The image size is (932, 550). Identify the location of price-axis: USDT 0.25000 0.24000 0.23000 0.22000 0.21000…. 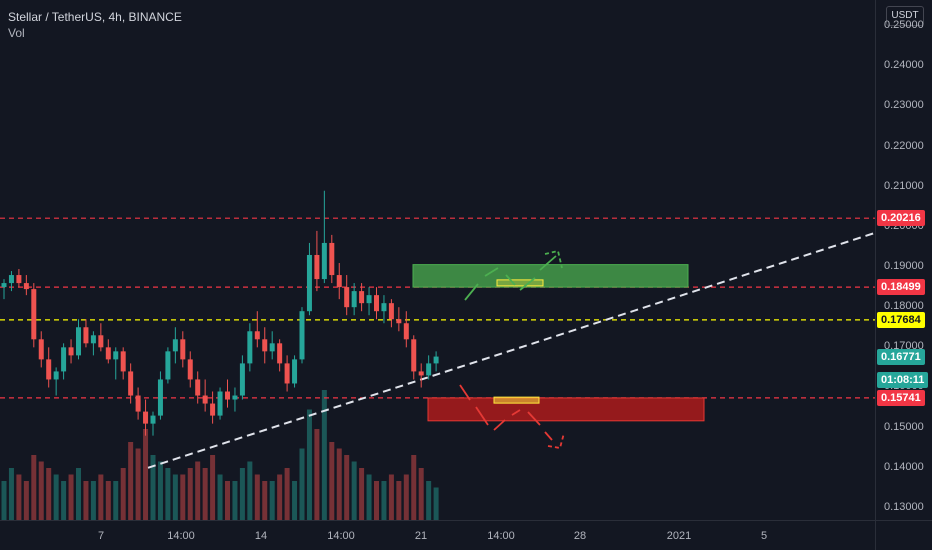
(903, 260).